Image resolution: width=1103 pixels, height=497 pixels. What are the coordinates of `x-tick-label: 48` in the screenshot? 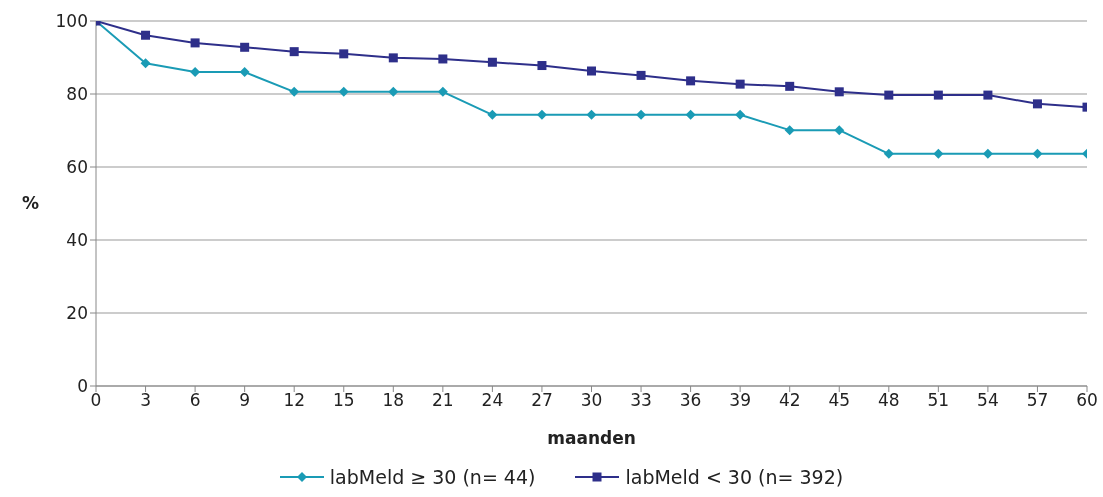 It's located at (888, 400).